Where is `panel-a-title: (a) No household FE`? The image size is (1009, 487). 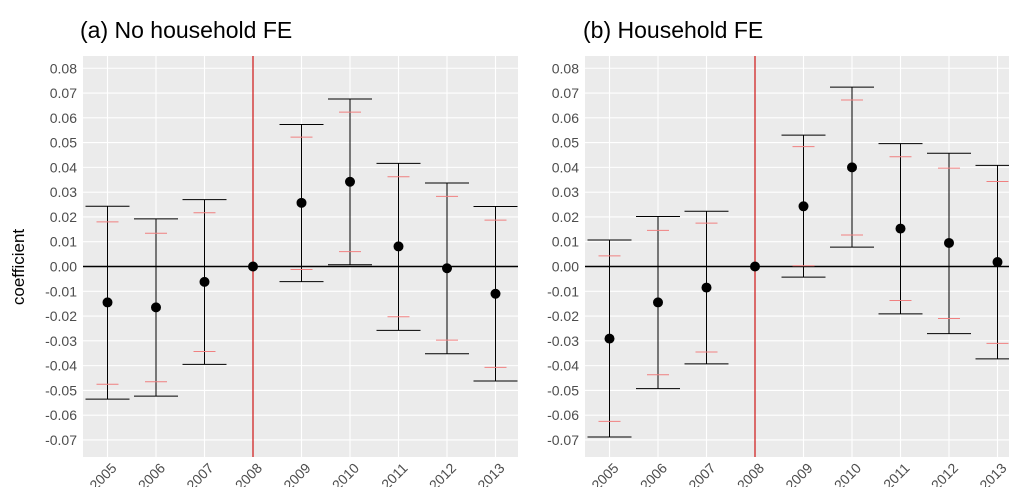 panel-a-title: (a) No household FE is located at coordinates (186, 30).